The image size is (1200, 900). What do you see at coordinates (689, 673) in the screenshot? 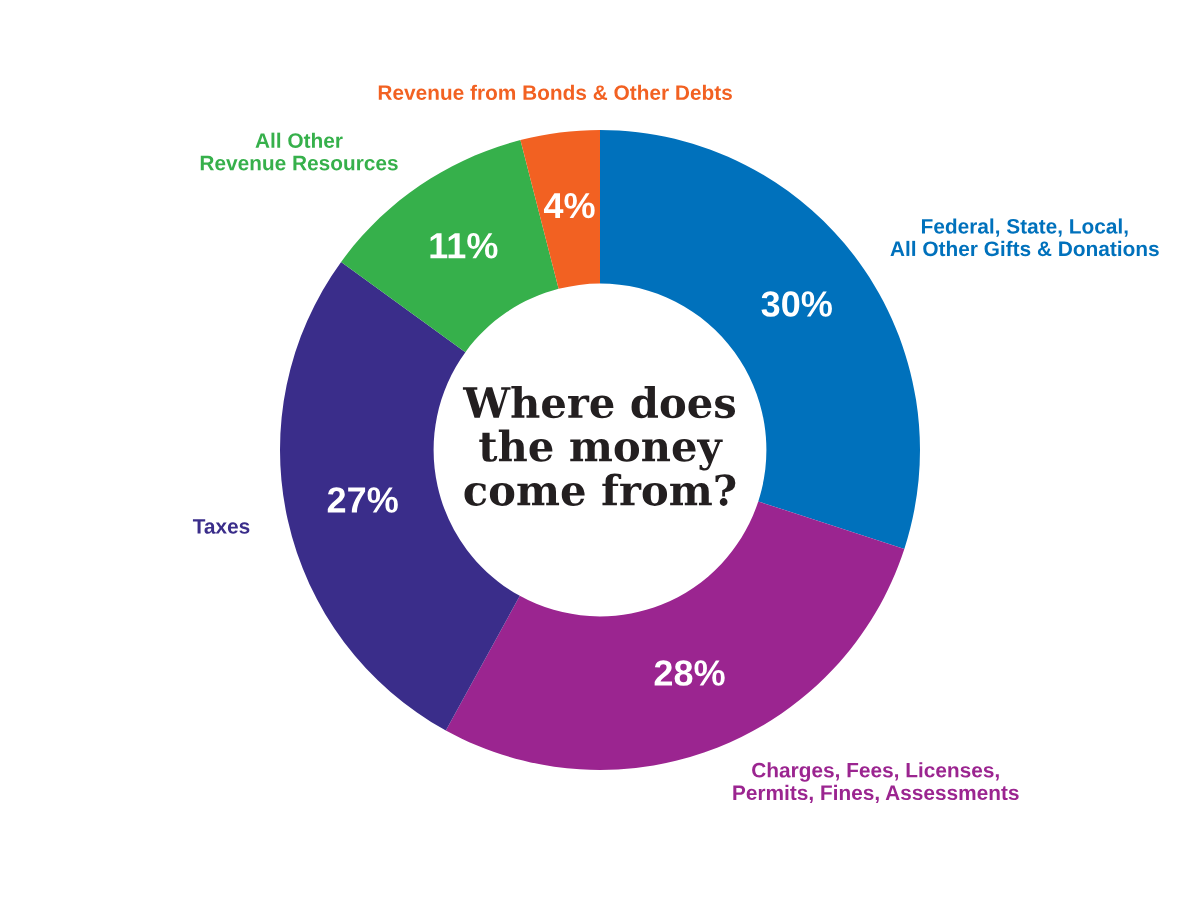
I see `data-label: 28%` at bounding box center [689, 673].